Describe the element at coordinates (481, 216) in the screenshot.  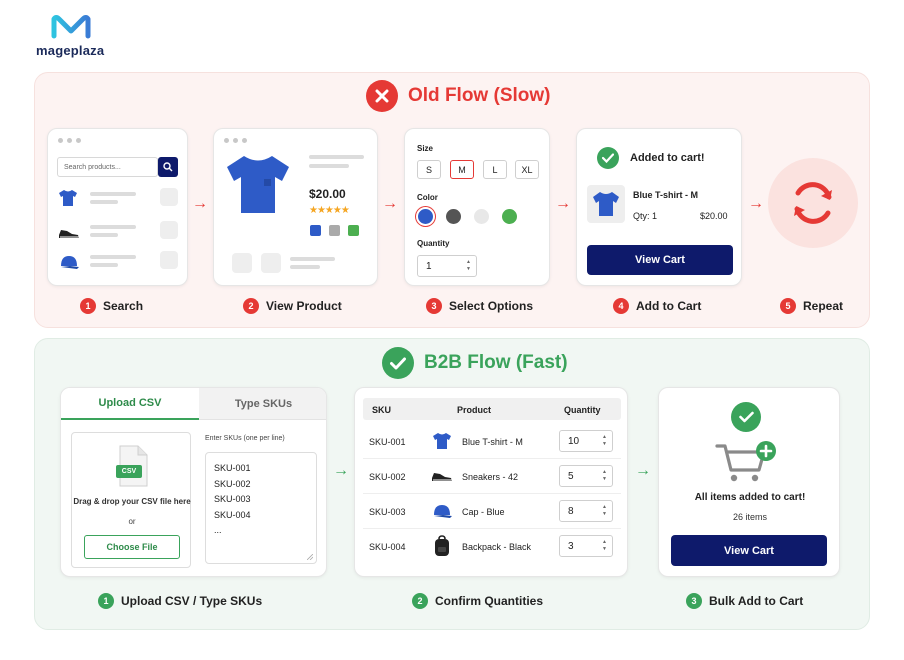
I see `swatch-light-gray` at that location.